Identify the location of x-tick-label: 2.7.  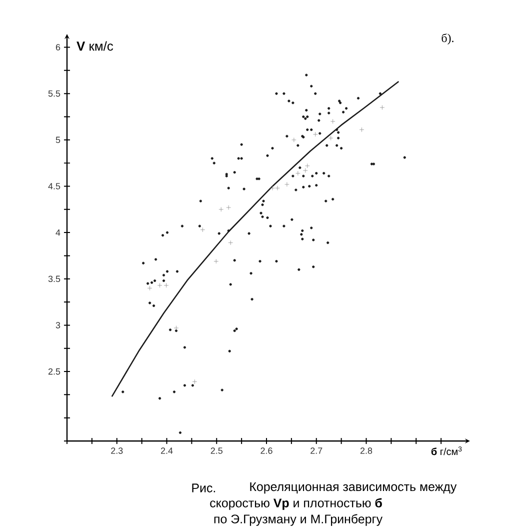
(316, 451).